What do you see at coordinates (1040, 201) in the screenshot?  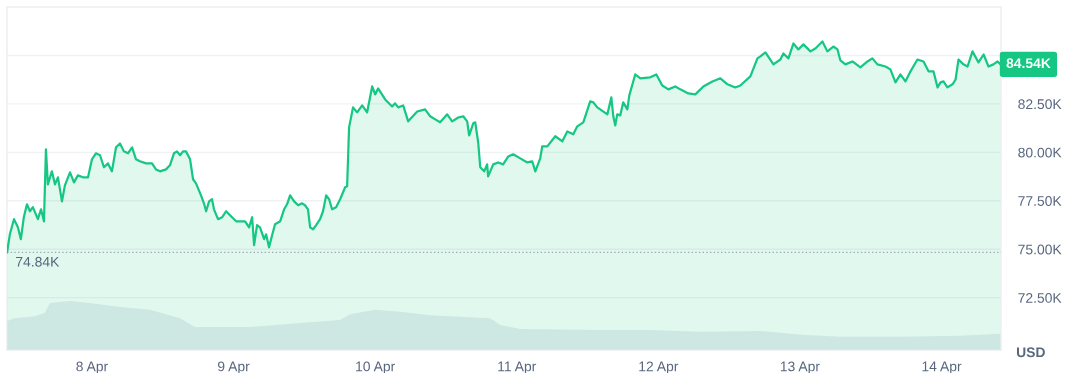 I see `y-tick-label: 77.50K` at bounding box center [1040, 201].